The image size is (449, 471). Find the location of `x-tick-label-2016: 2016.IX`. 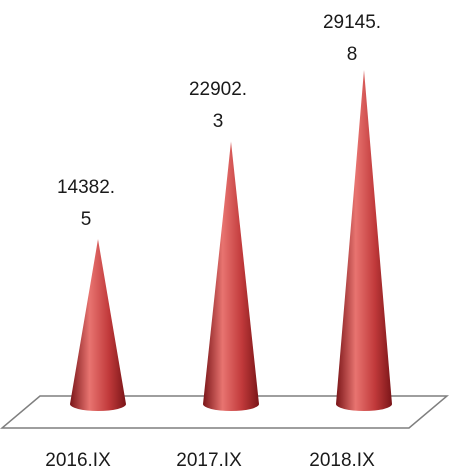

x-tick-label-2016: 2016.IX is located at coordinates (78, 460).